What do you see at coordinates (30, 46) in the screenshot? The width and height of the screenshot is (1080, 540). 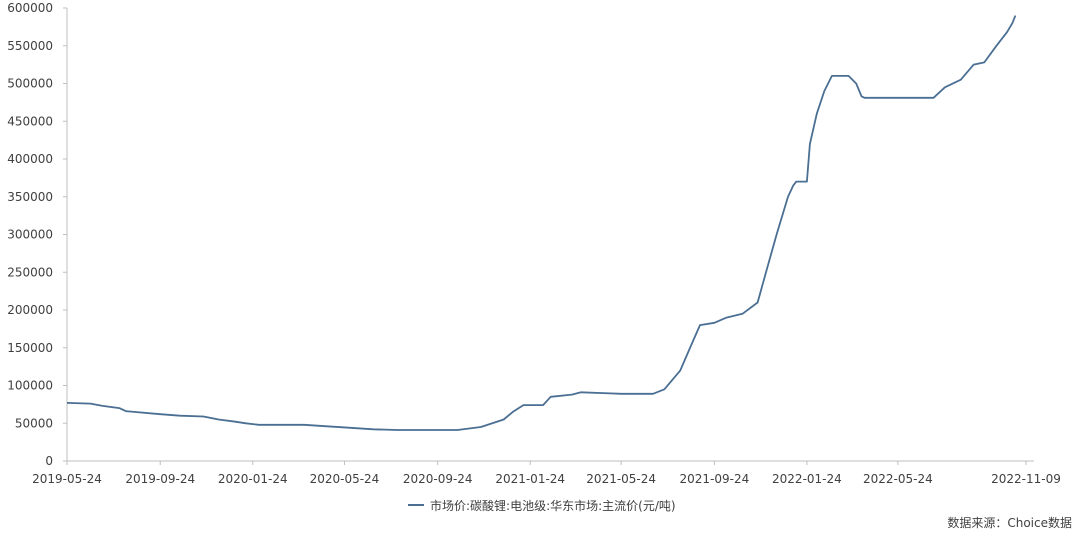 I see `y-tick-label: 550000` at bounding box center [30, 46].